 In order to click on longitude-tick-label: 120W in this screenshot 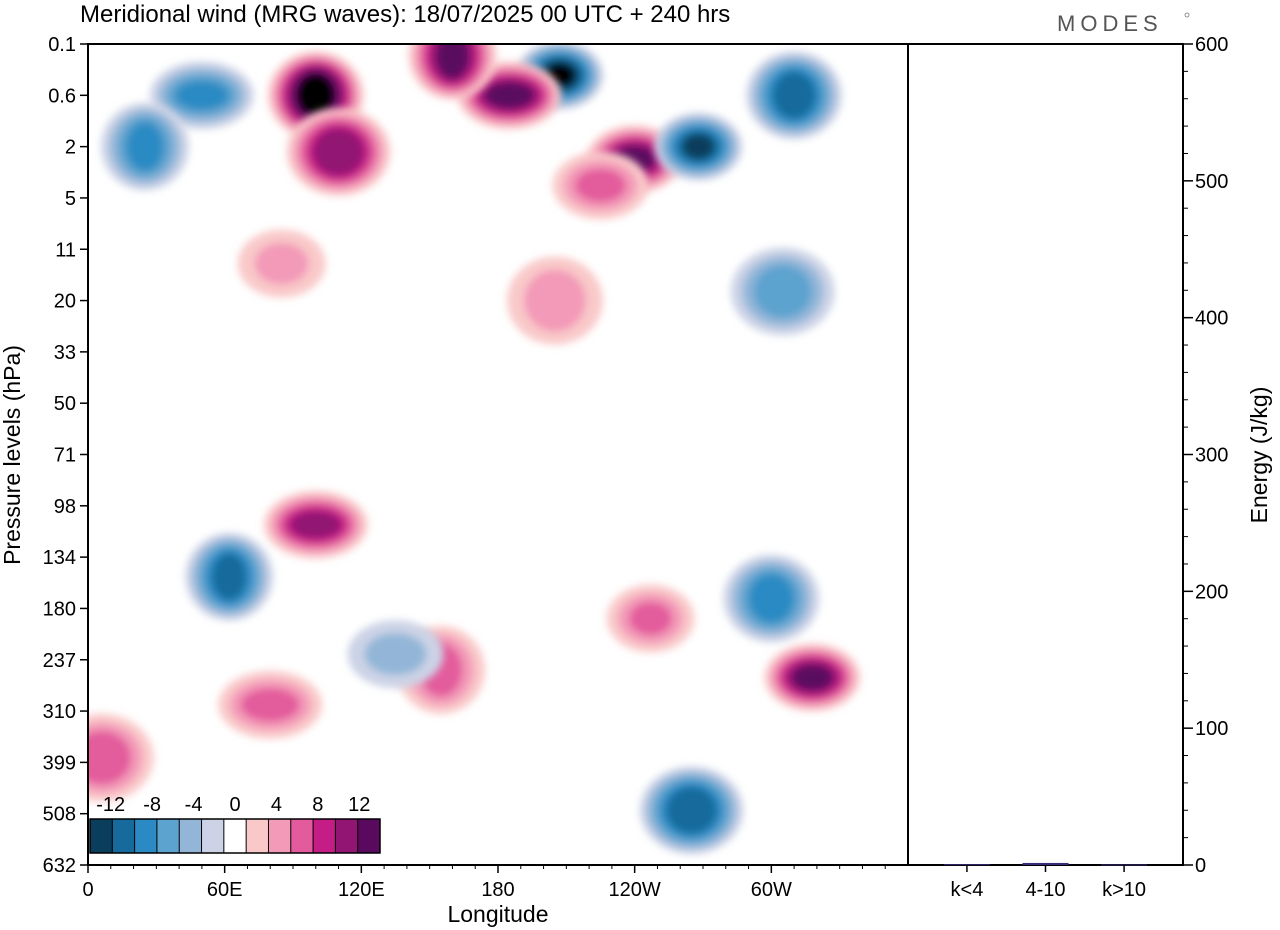, I will do `click(635, 890)`.